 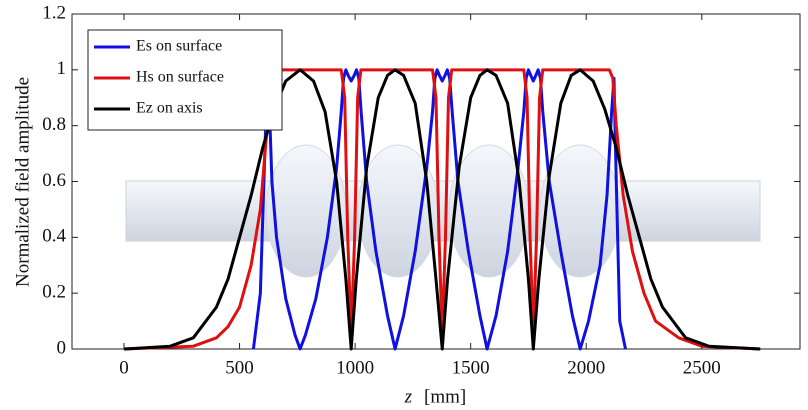 I want to click on y-tick-label: 0.6, so click(x=54, y=180).